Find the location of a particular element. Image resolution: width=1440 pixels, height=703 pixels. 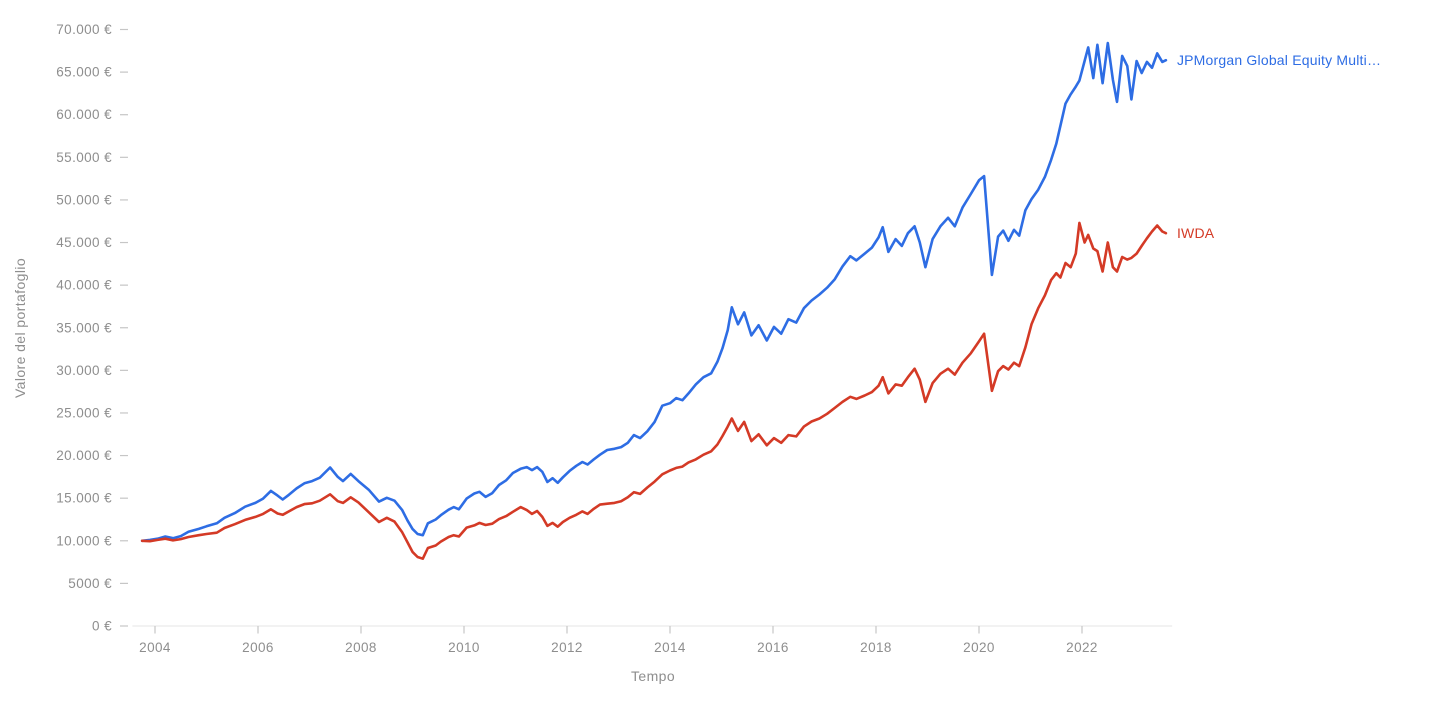

y-tick-label: 50.000 € is located at coordinates (84, 199).